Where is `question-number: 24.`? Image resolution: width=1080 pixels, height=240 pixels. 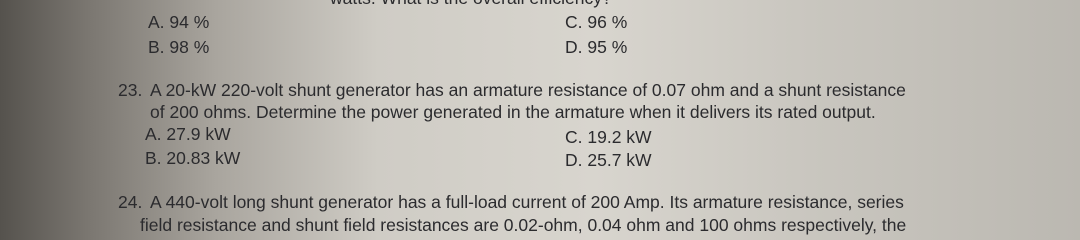
question-number: 24. is located at coordinates (130, 202).